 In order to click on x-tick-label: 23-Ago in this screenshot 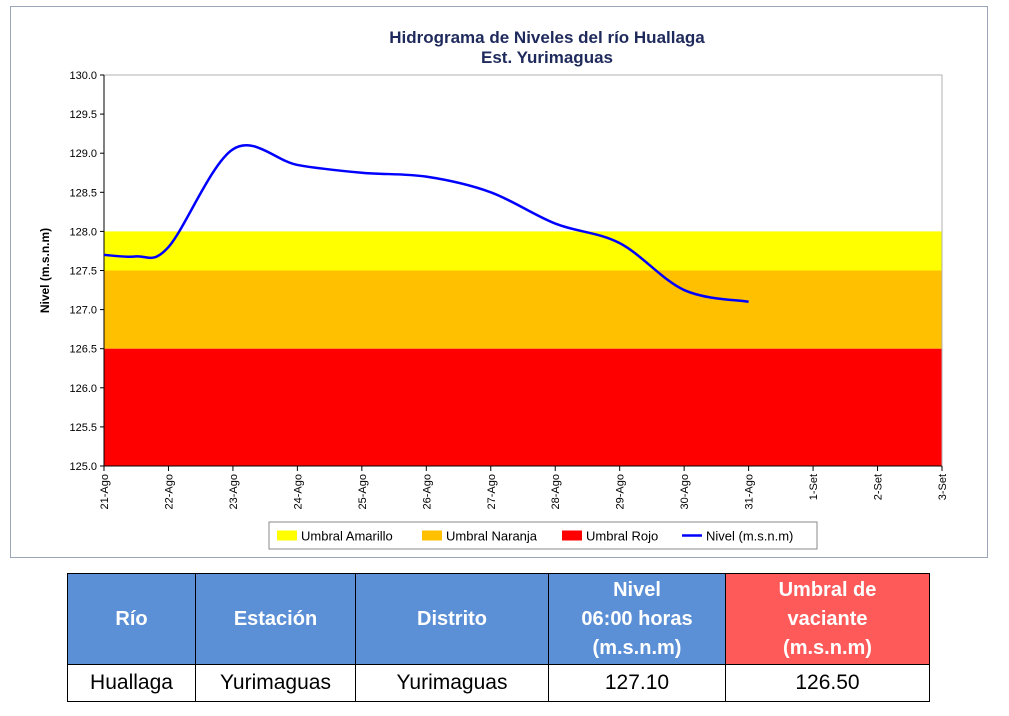, I will do `click(234, 491)`.